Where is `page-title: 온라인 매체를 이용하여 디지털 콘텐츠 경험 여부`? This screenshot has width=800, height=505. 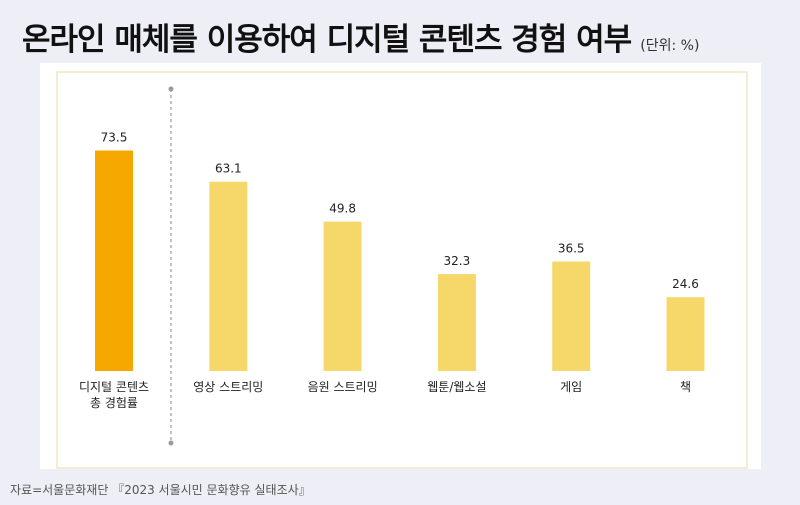
page-title: 온라인 매체를 이용하여 디지털 콘텐츠 경험 여부 is located at coordinates (327, 40).